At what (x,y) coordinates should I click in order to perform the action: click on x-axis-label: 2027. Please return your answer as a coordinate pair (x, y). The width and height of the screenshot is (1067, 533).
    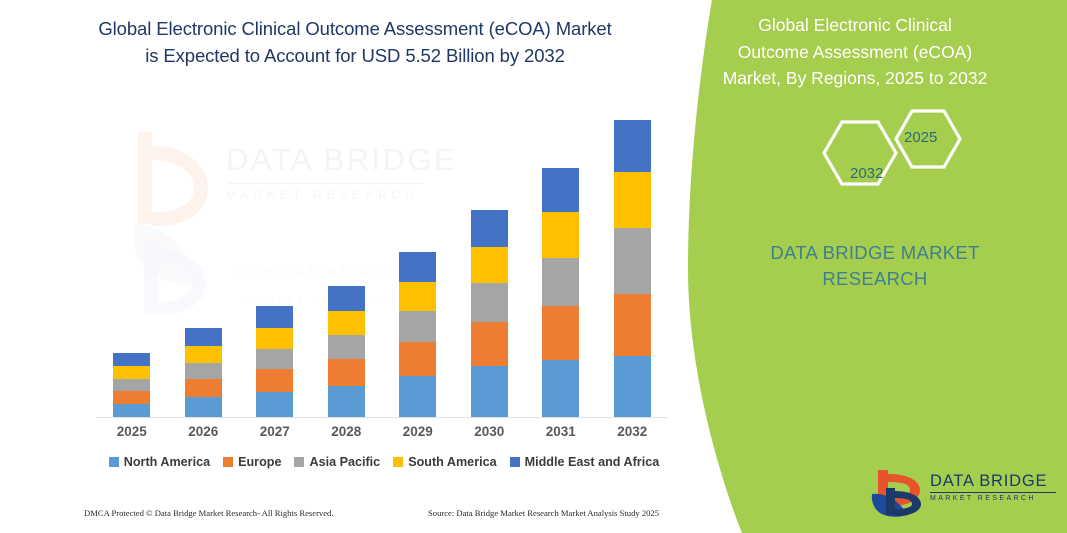
    Looking at the image, I should click on (274, 431).